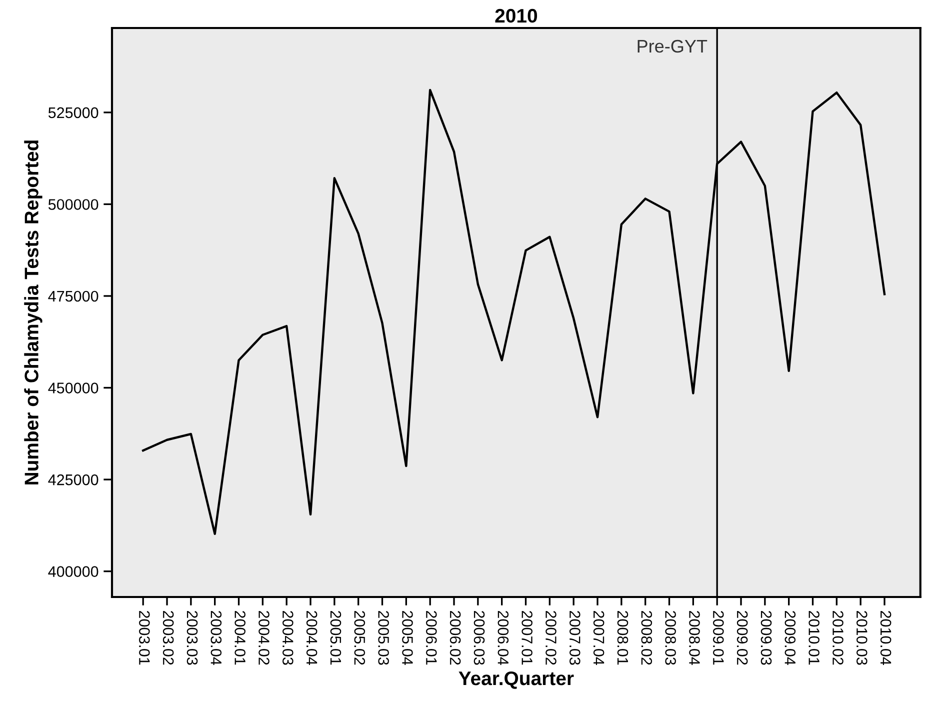  Describe the element at coordinates (622, 637) in the screenshot. I see `x-tick-label: 2008.01` at that location.